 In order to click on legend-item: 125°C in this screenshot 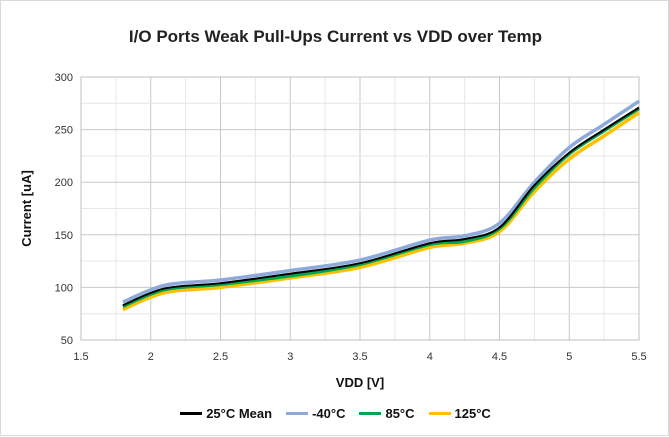, I will do `click(459, 413)`.